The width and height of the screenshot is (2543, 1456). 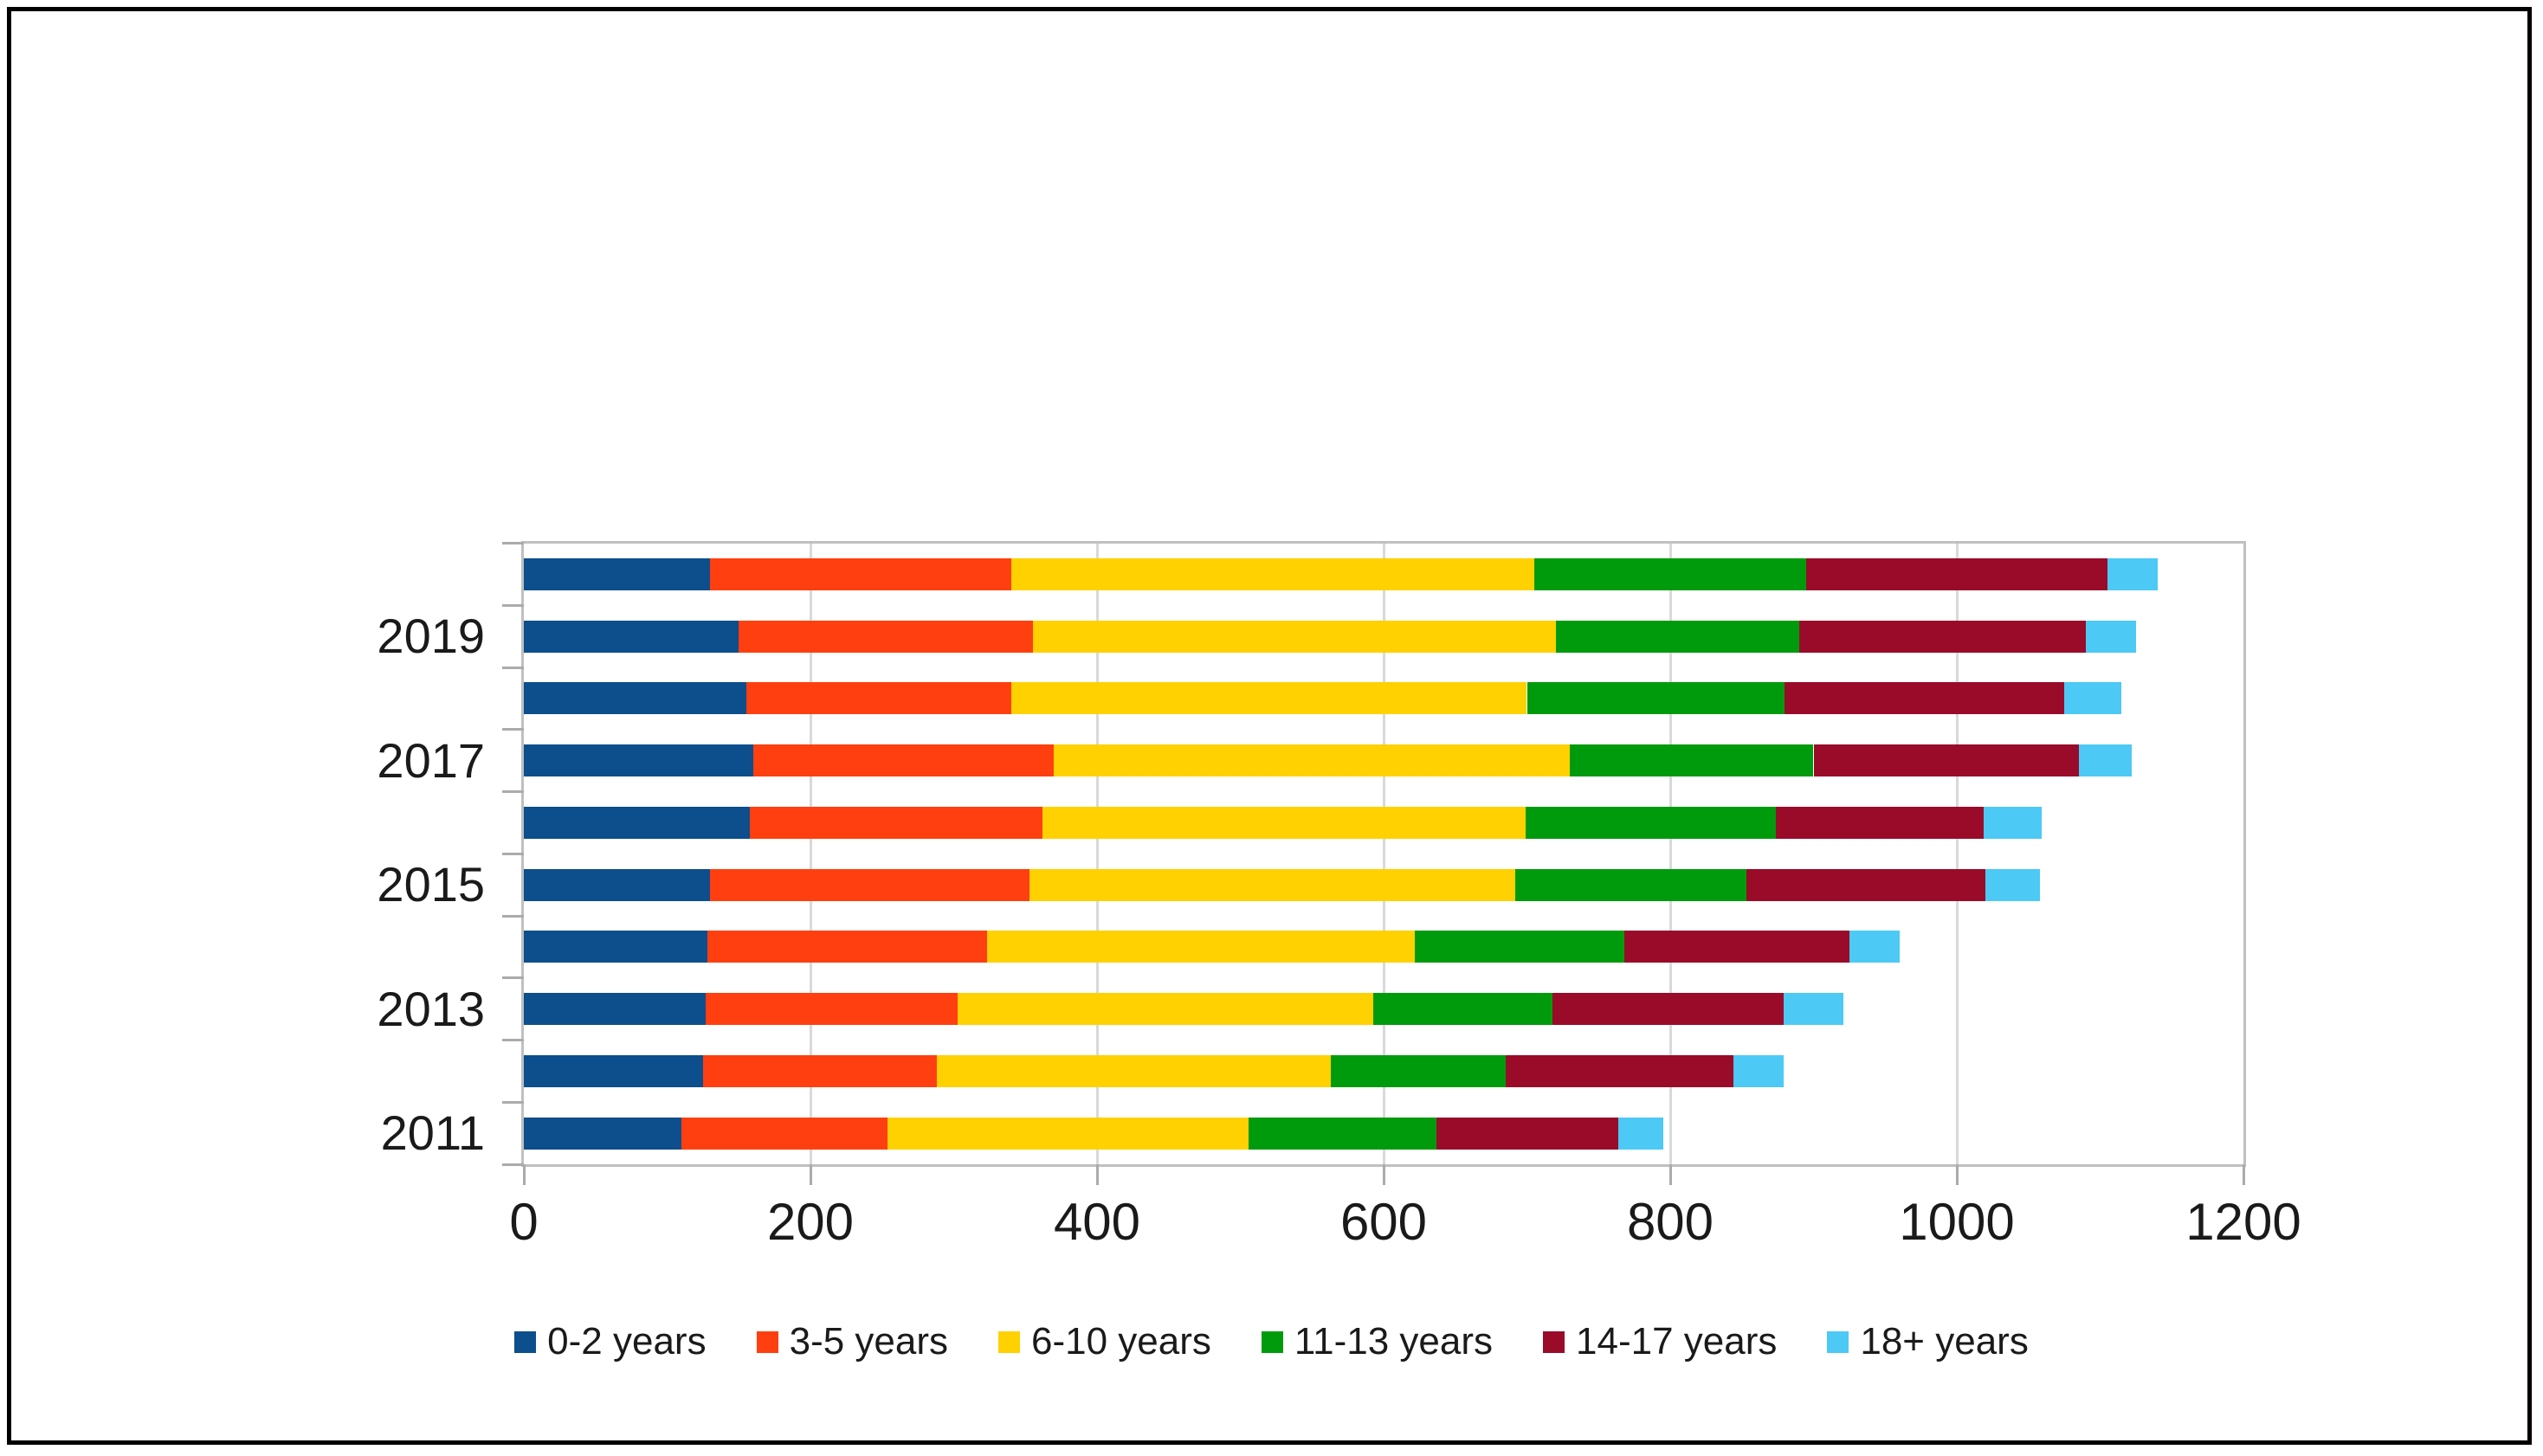 I want to click on x-axis-label: 1200, so click(x=2243, y=1222).